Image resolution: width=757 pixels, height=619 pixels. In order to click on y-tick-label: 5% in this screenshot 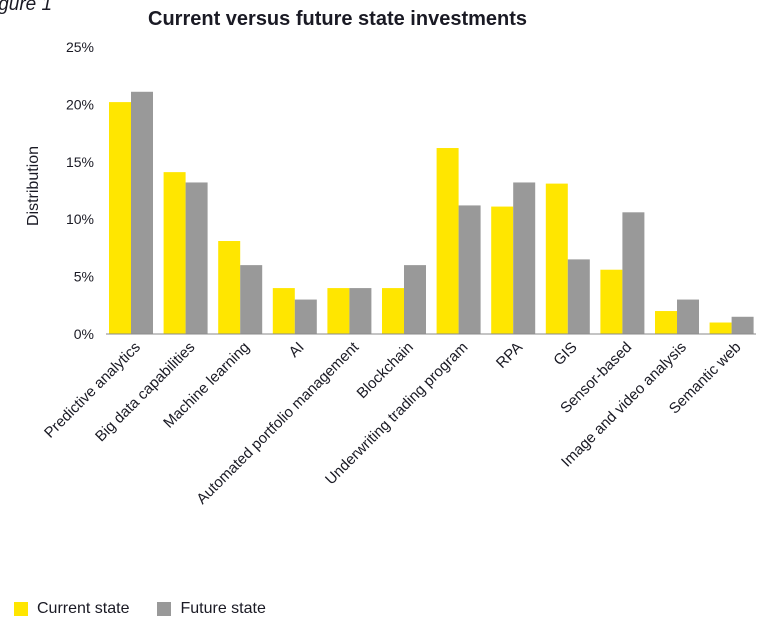, I will do `click(84, 277)`.